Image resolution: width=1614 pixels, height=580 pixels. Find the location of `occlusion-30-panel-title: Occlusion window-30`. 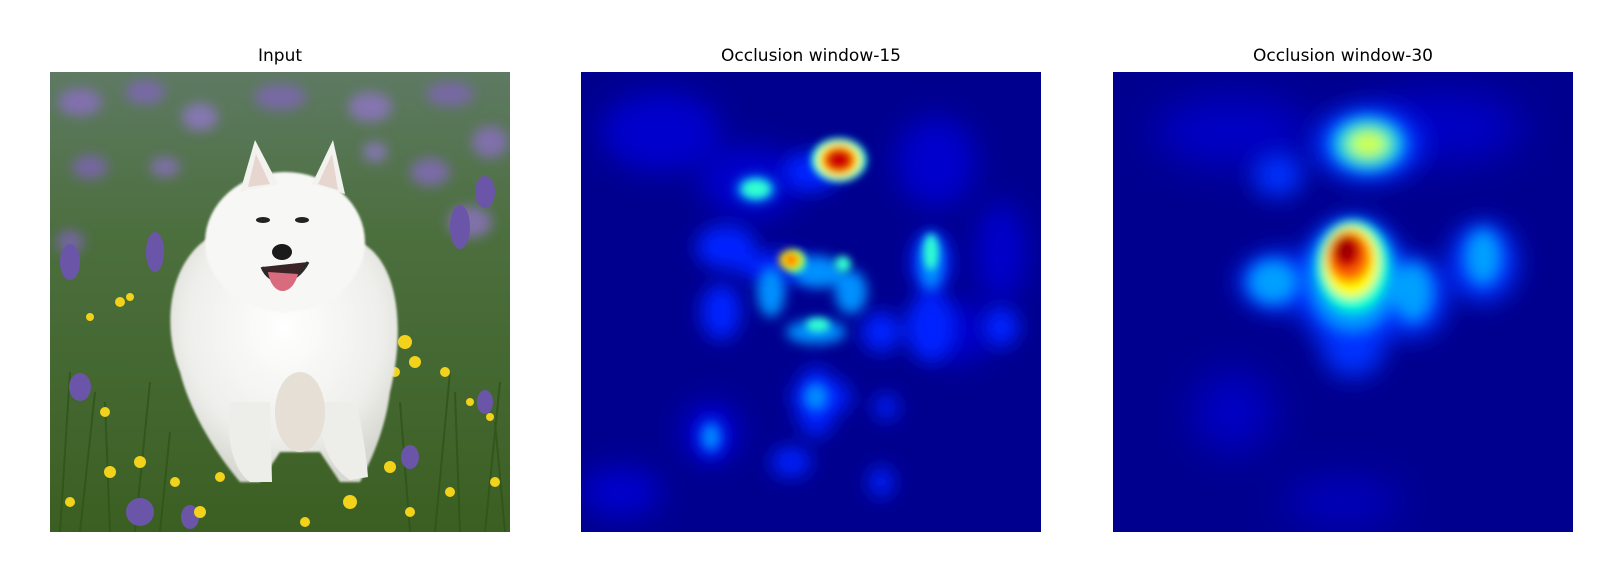

occlusion-30-panel-title: Occlusion window-30 is located at coordinates (1343, 56).